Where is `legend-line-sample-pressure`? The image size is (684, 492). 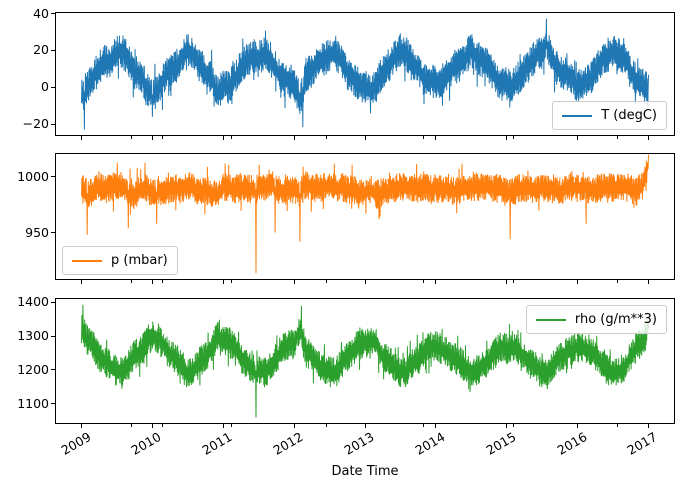 legend-line-sample-pressure is located at coordinates (87, 260).